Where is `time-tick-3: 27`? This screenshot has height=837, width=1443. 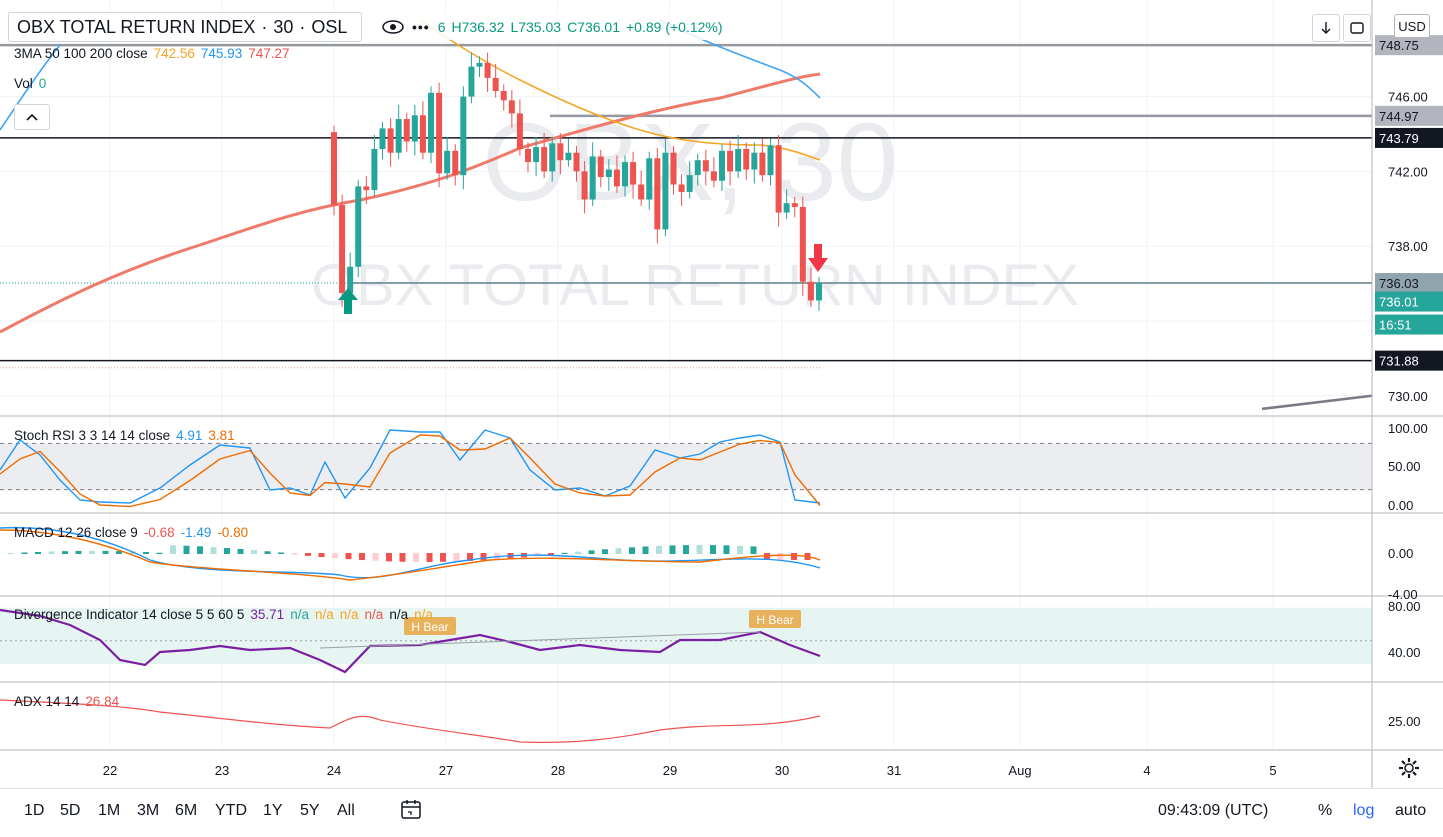
time-tick-3: 27 is located at coordinates (446, 770).